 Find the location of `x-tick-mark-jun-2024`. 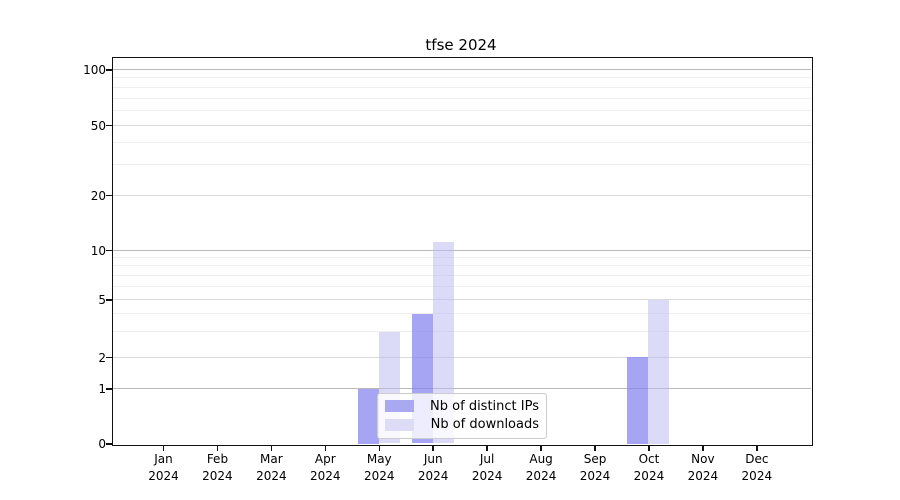

x-tick-mark-jun-2024 is located at coordinates (433, 448).